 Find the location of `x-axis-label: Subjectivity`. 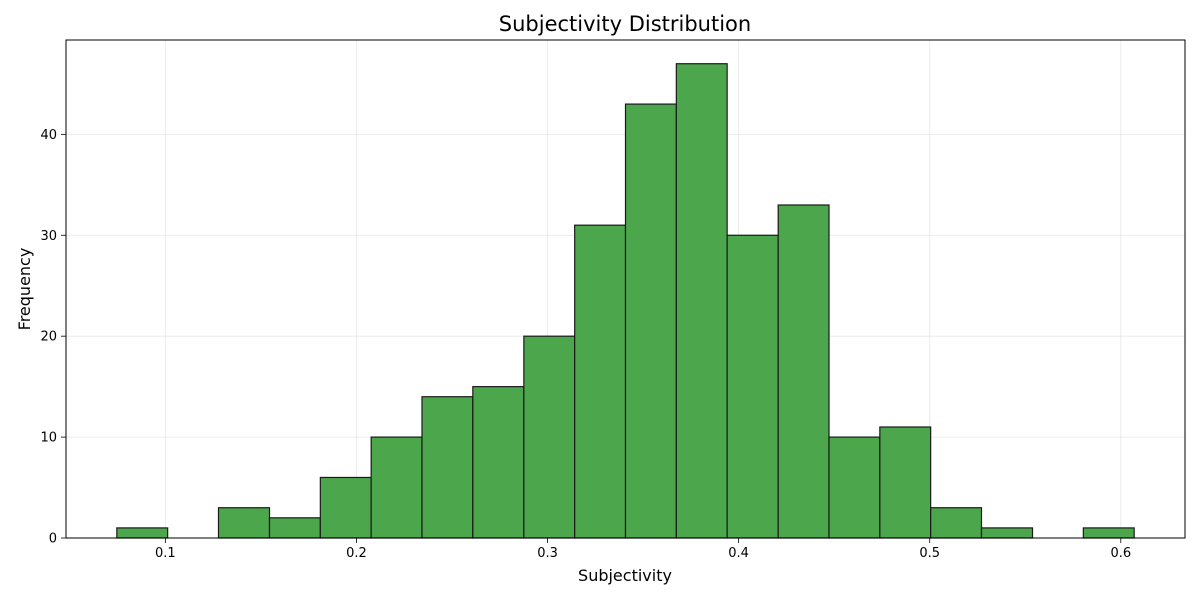

x-axis-label: Subjectivity is located at coordinates (625, 575).